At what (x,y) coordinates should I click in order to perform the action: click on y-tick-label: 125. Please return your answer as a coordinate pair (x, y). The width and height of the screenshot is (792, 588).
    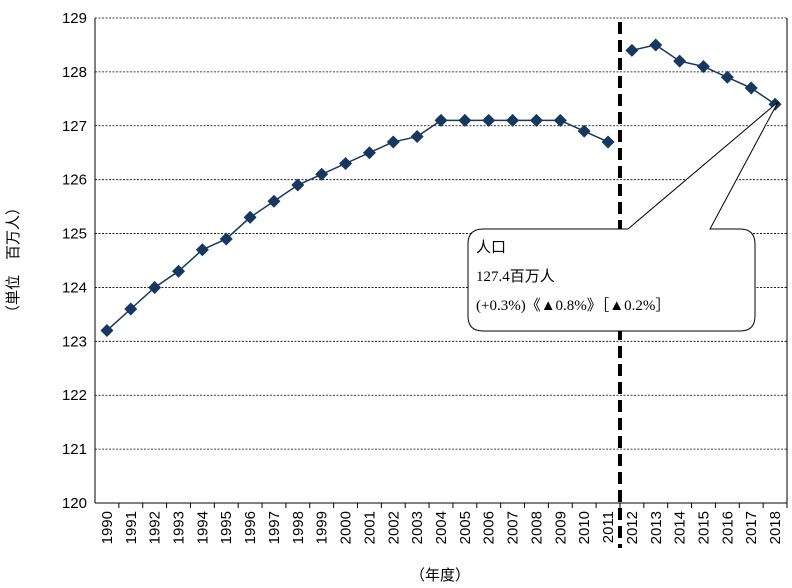
    Looking at the image, I should click on (74, 234).